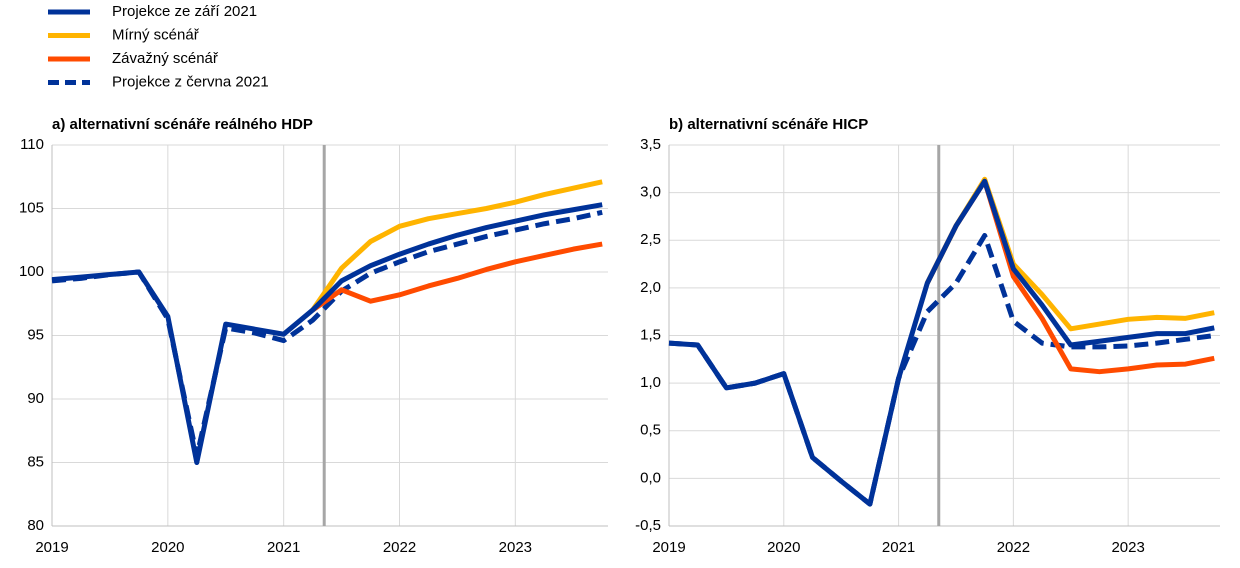 This screenshot has height=568, width=1240. I want to click on y-tick-label: 0,0, so click(650, 477).